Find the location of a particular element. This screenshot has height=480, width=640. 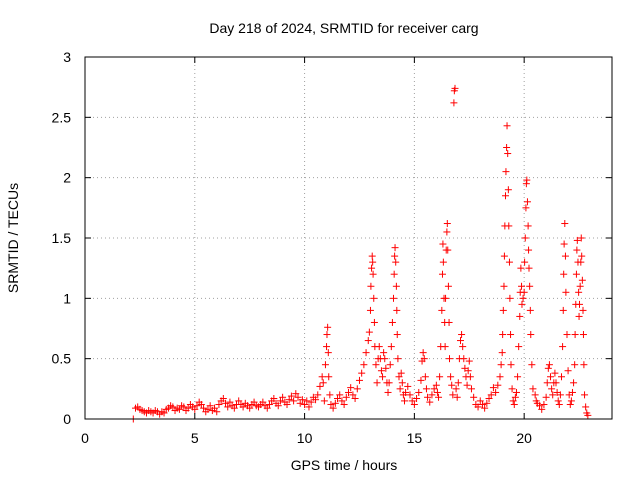

x-tick-label: 10 is located at coordinates (305, 438).